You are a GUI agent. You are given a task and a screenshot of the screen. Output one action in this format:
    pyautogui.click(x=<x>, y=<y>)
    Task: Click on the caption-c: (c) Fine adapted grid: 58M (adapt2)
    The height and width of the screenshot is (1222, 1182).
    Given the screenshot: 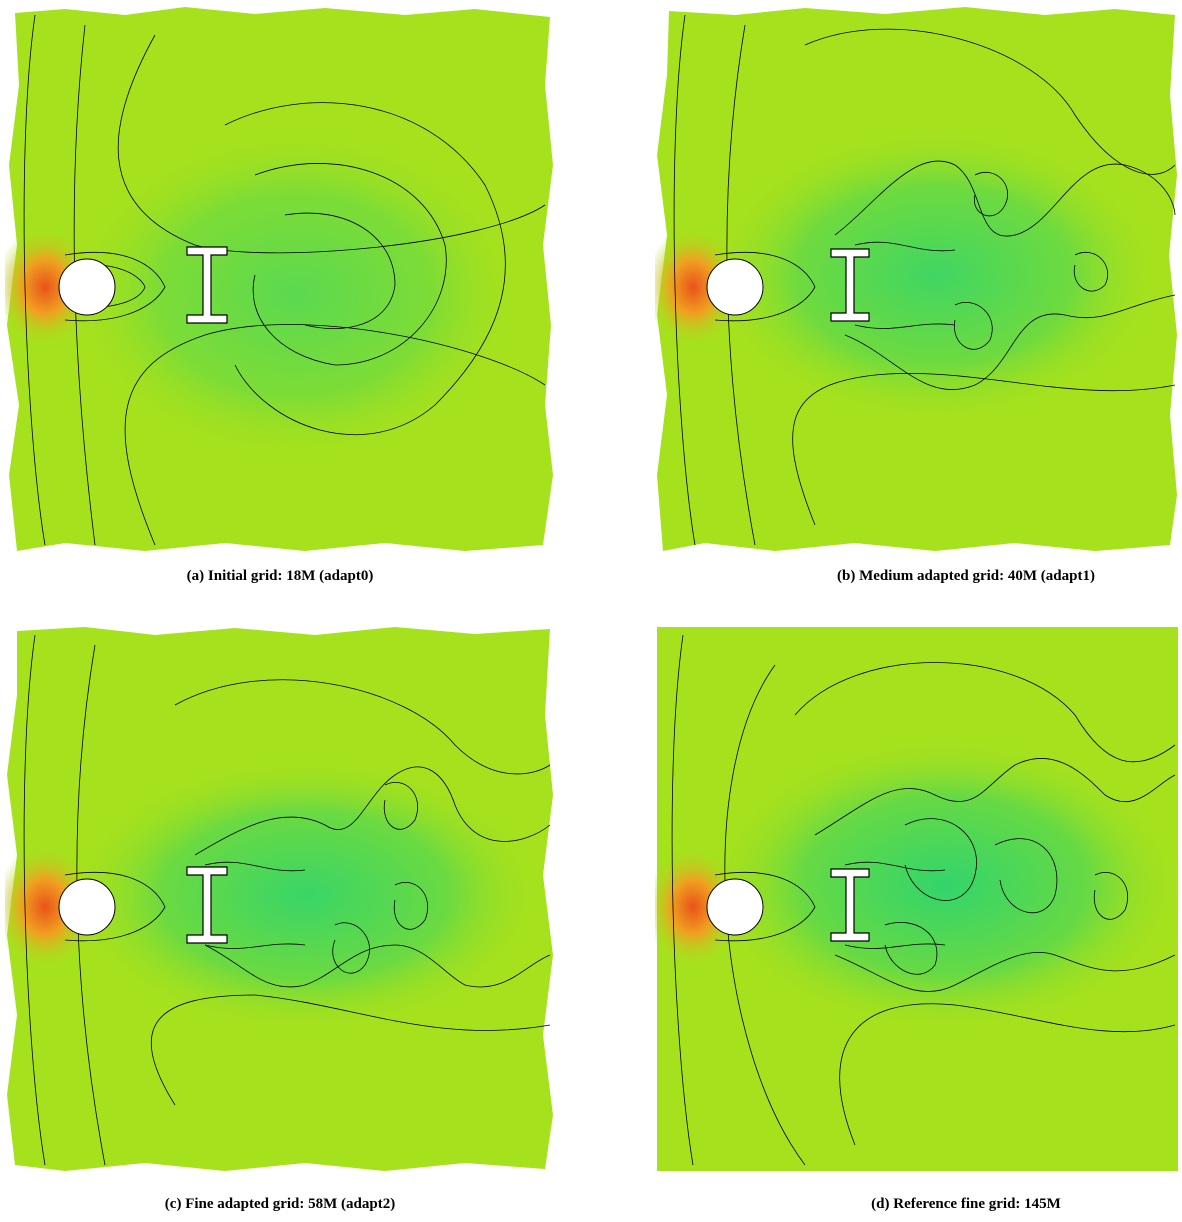 What is the action you would take?
    pyautogui.click(x=280, y=1204)
    